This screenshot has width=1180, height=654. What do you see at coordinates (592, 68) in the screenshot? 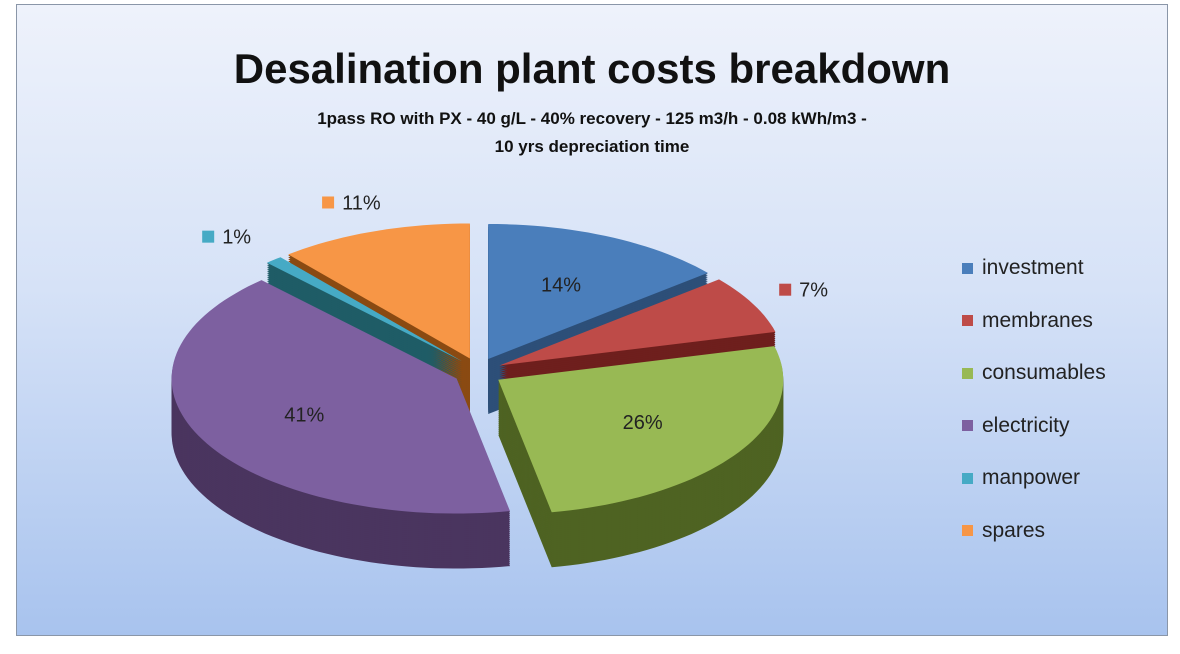
I see `chart-title: Desalination plant costs breakdown` at bounding box center [592, 68].